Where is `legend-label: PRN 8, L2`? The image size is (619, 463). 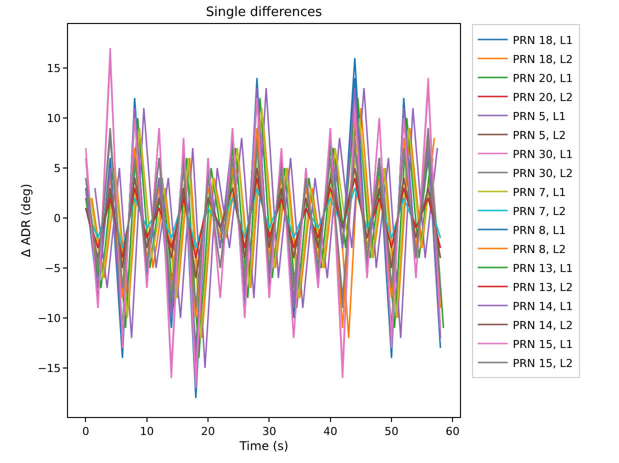 legend-label: PRN 8, L2 is located at coordinates (539, 249).